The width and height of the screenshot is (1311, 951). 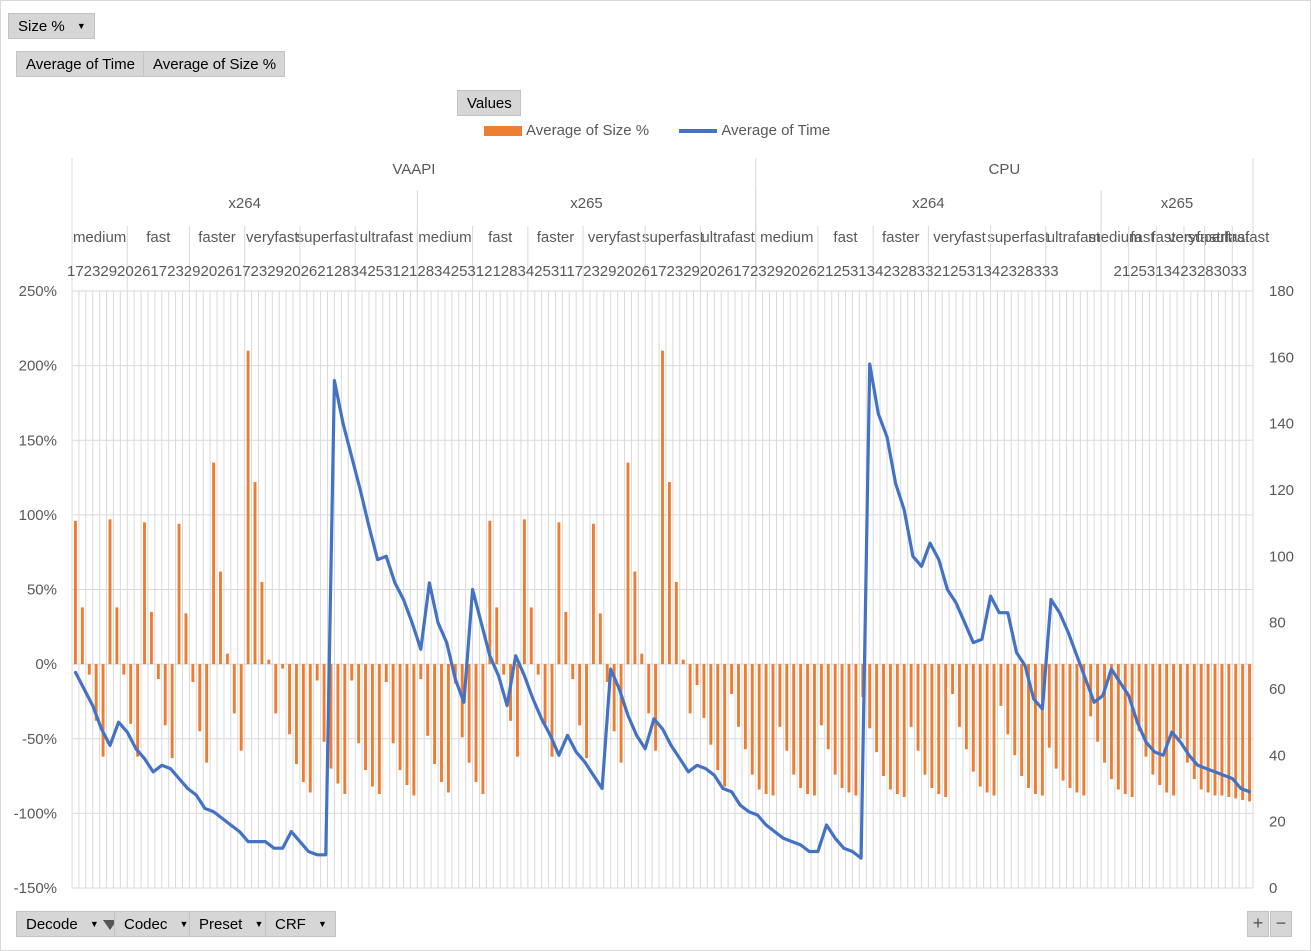 What do you see at coordinates (1281, 424) in the screenshot?
I see `y-right-tick-label: 140` at bounding box center [1281, 424].